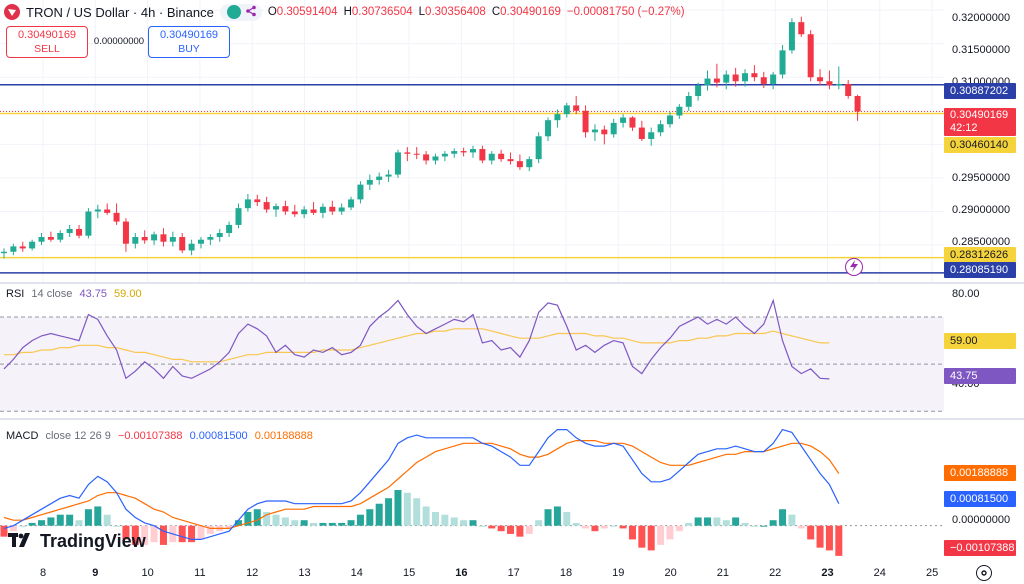 This screenshot has width=1024, height=584. Describe the element at coordinates (775, 573) in the screenshot. I see `time-label: 22` at that location.